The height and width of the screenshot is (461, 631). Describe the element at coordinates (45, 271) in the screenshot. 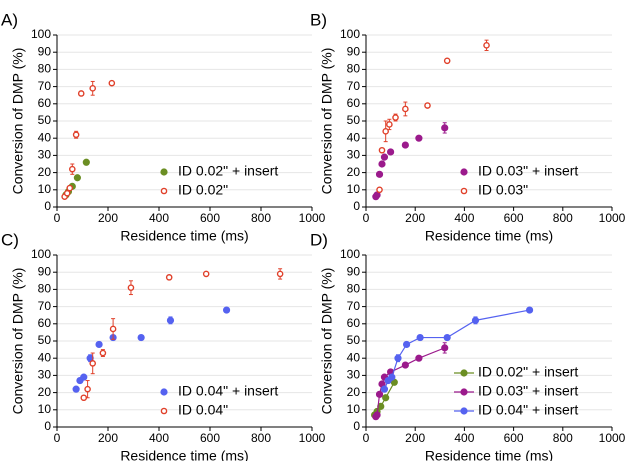

I see `y-tick-label: 90` at that location.